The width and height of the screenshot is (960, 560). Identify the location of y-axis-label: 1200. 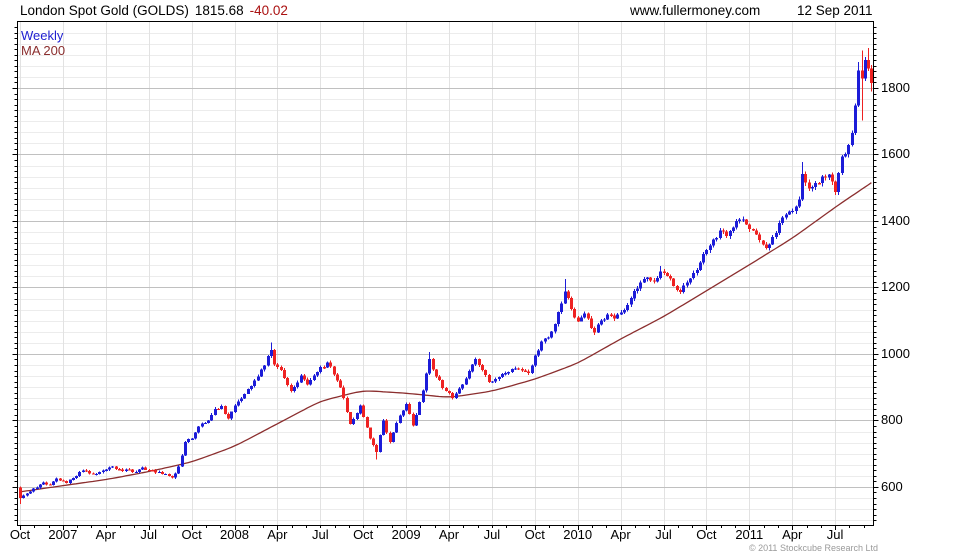
(895, 287).